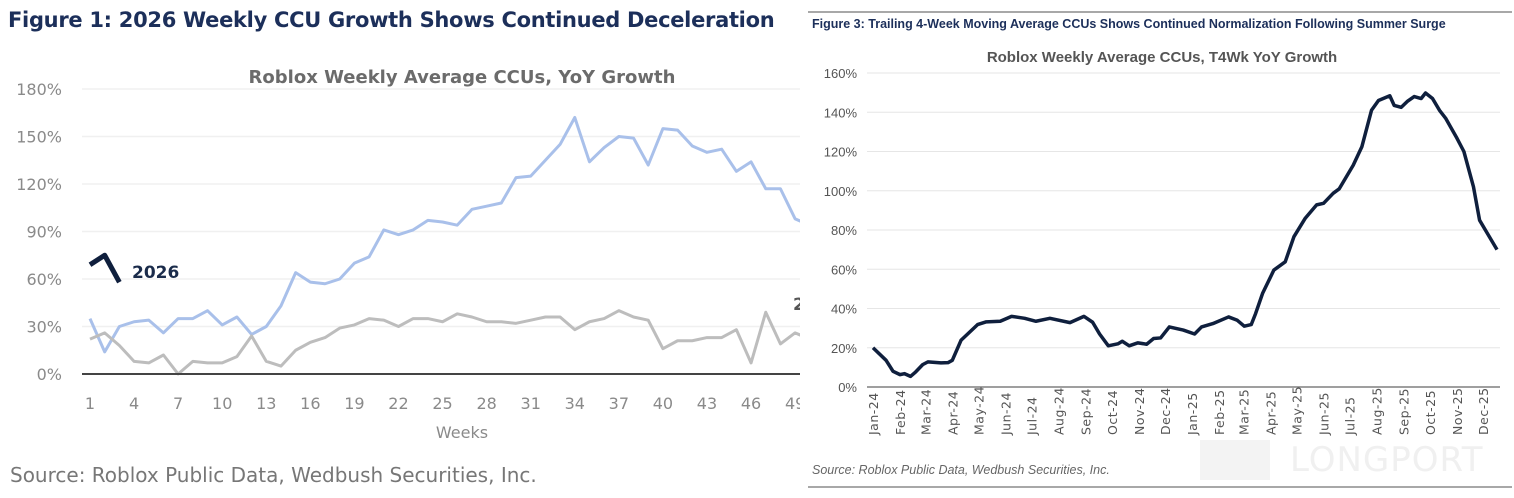 This screenshot has width=1514, height=498. I want to click on x-tick-label: Jun-25, so click(1324, 414).